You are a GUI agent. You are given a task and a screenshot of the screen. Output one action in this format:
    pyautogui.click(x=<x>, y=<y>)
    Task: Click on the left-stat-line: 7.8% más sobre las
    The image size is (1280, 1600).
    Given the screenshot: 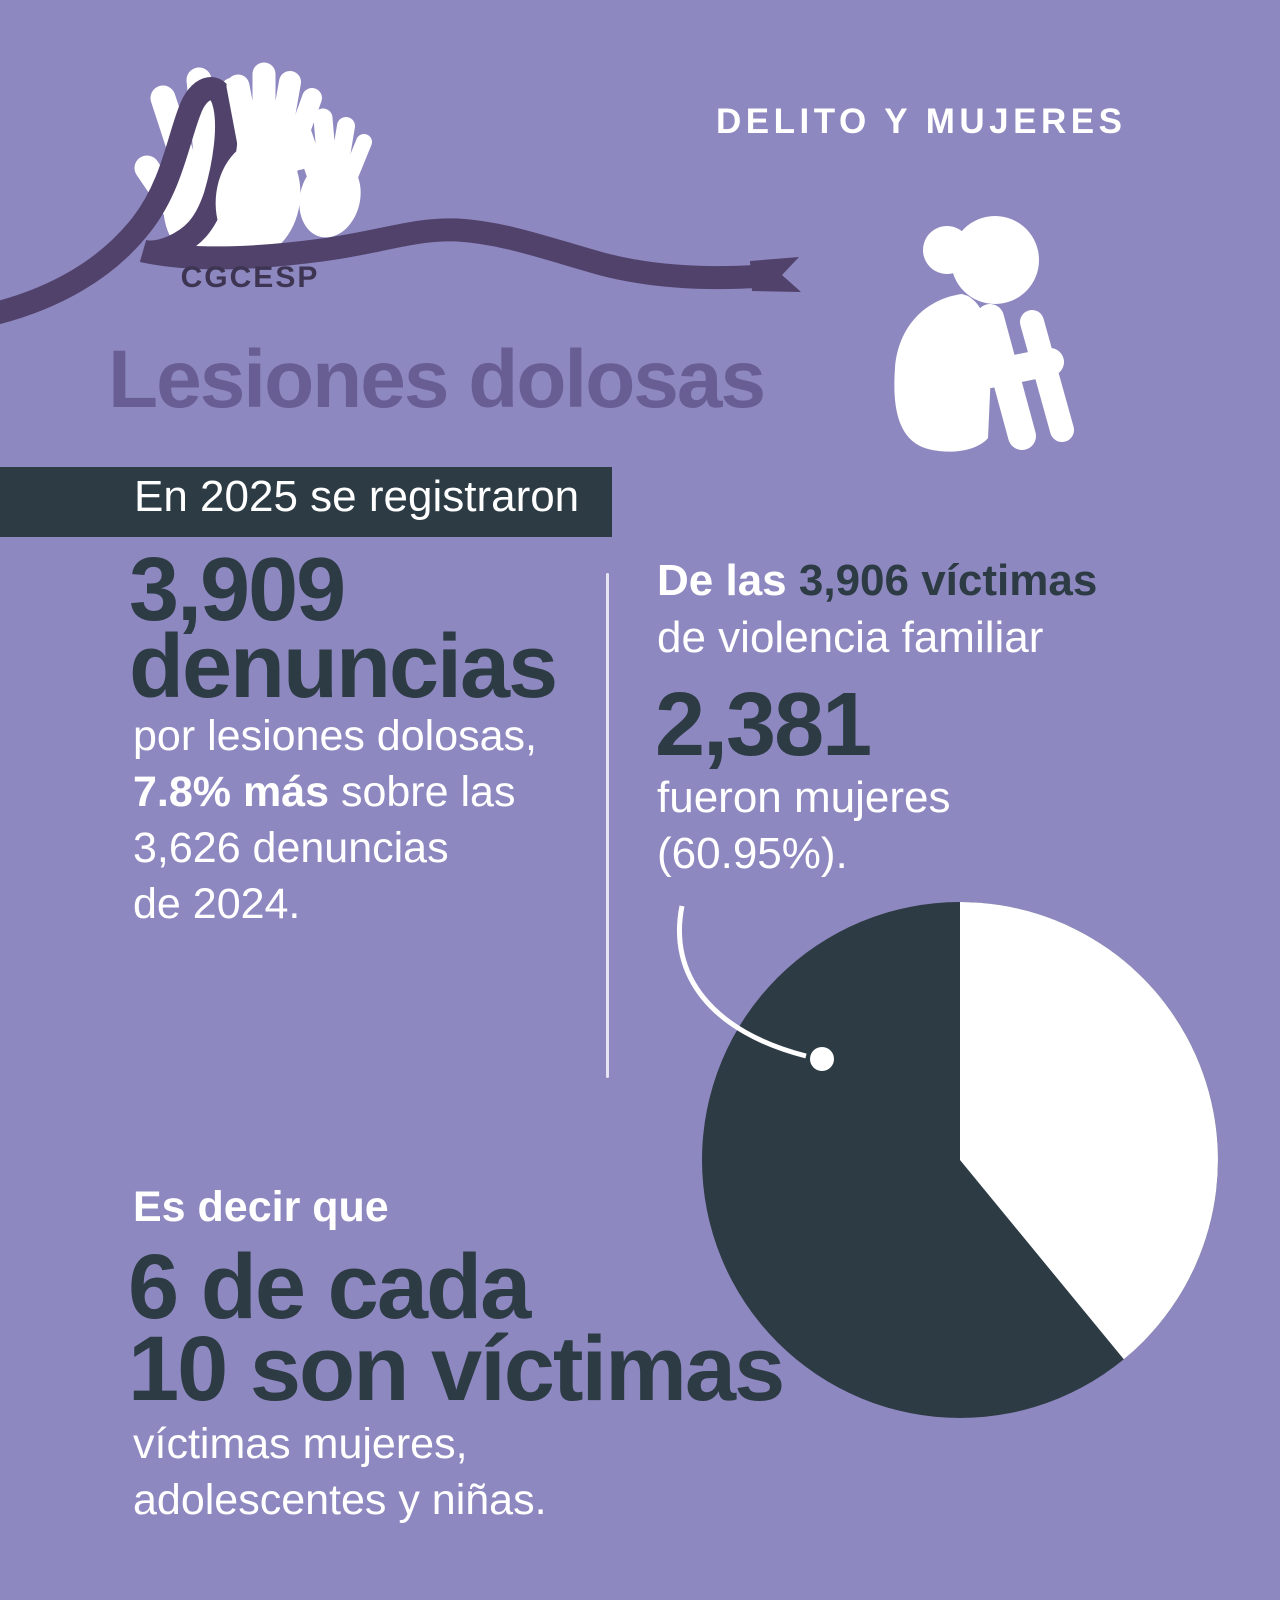 What is the action you would take?
    pyautogui.click(x=335, y=792)
    